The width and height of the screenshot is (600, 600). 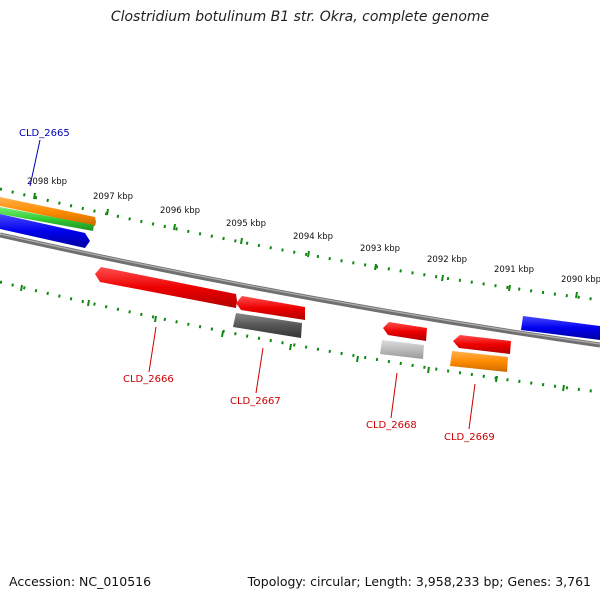 What do you see at coordinates (180, 211) in the screenshot?
I see `kbp-label-2096: 2096 kbp` at bounding box center [180, 211].